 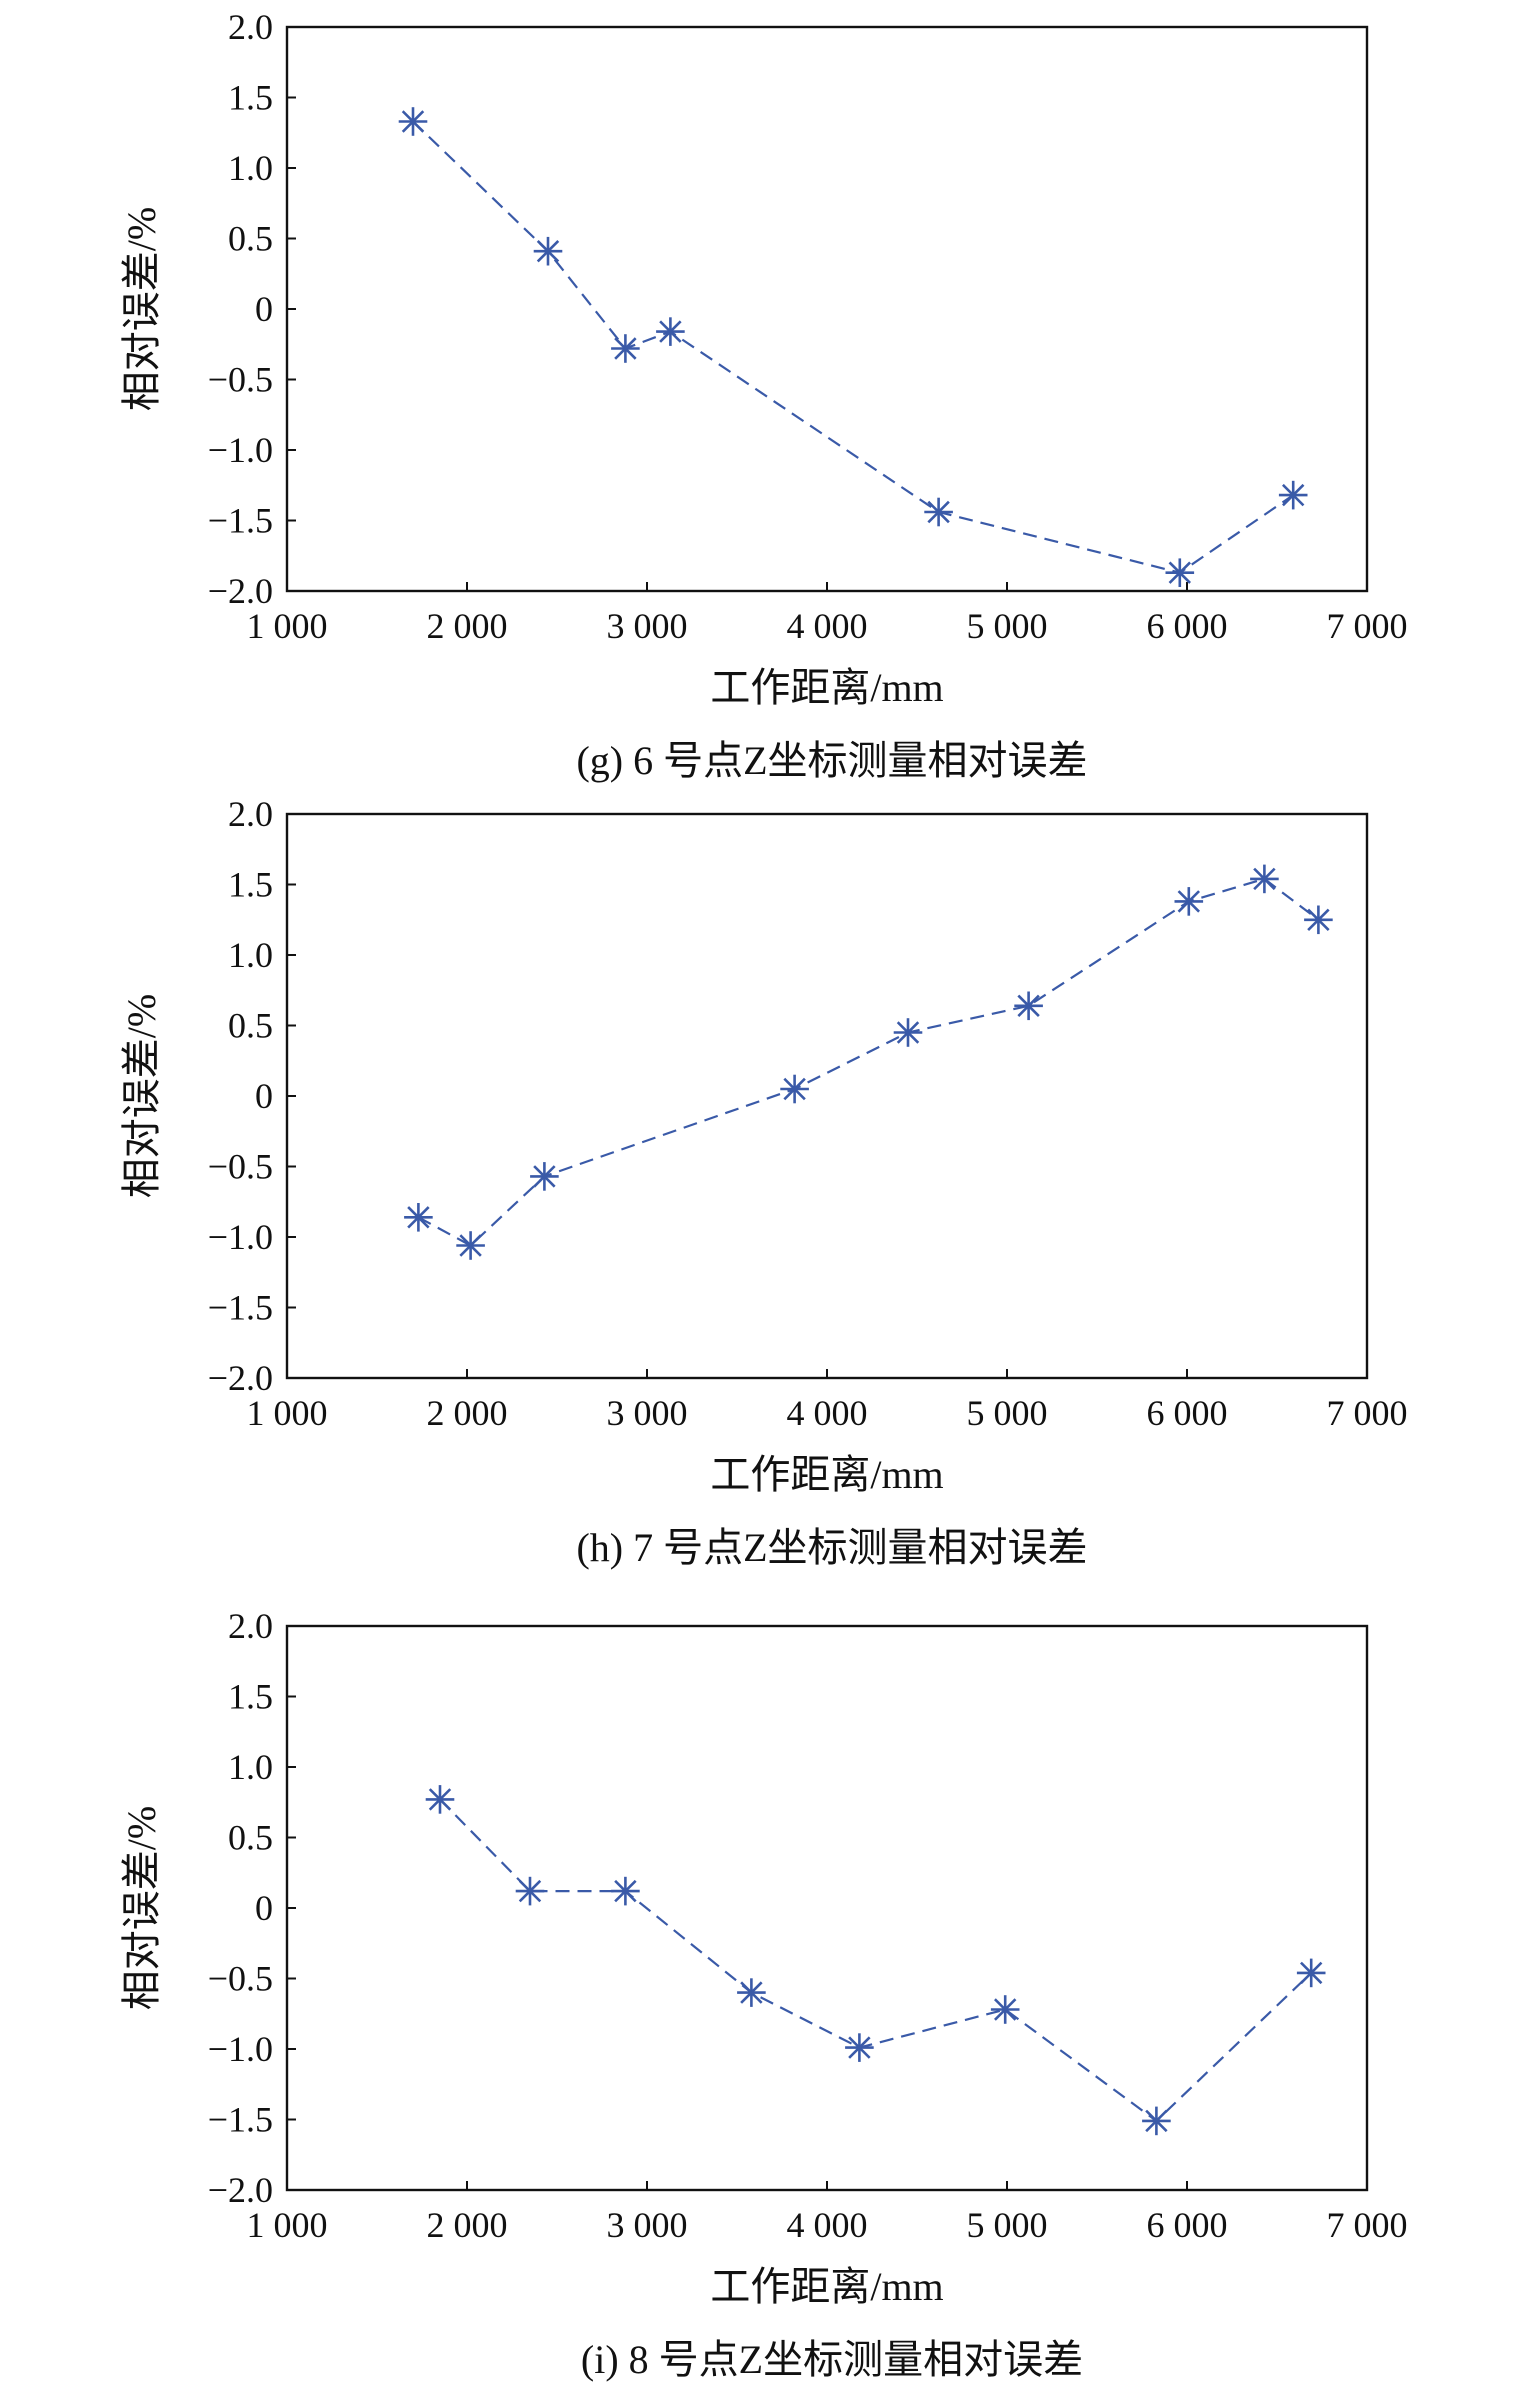 What do you see at coordinates (832, 2359) in the screenshot?
I see `chart-caption: (i) 8 号点Z坐标测量相对误差` at bounding box center [832, 2359].